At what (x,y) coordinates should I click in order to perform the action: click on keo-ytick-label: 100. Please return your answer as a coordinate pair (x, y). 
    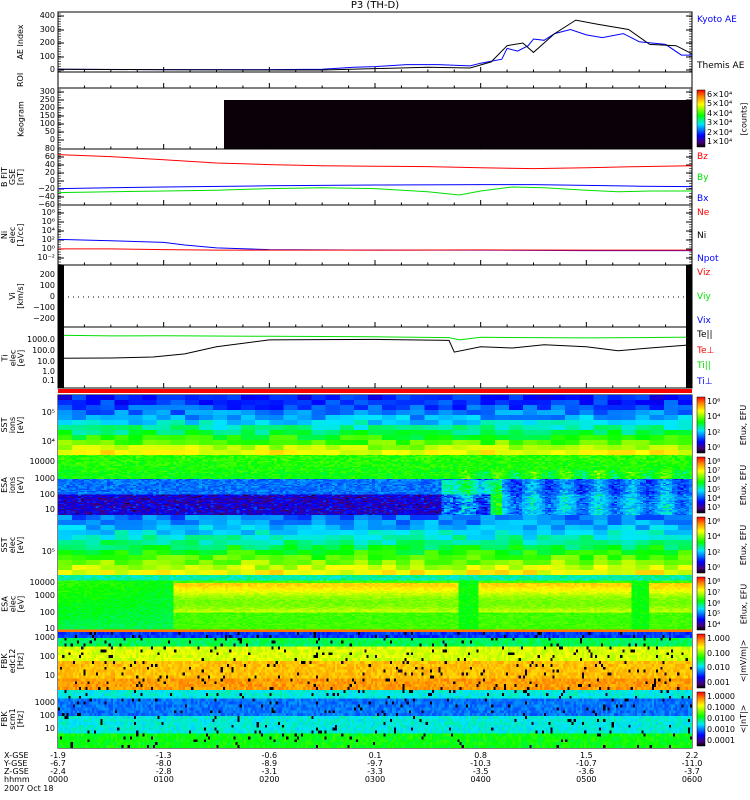
    Looking at the image, I should click on (47, 123).